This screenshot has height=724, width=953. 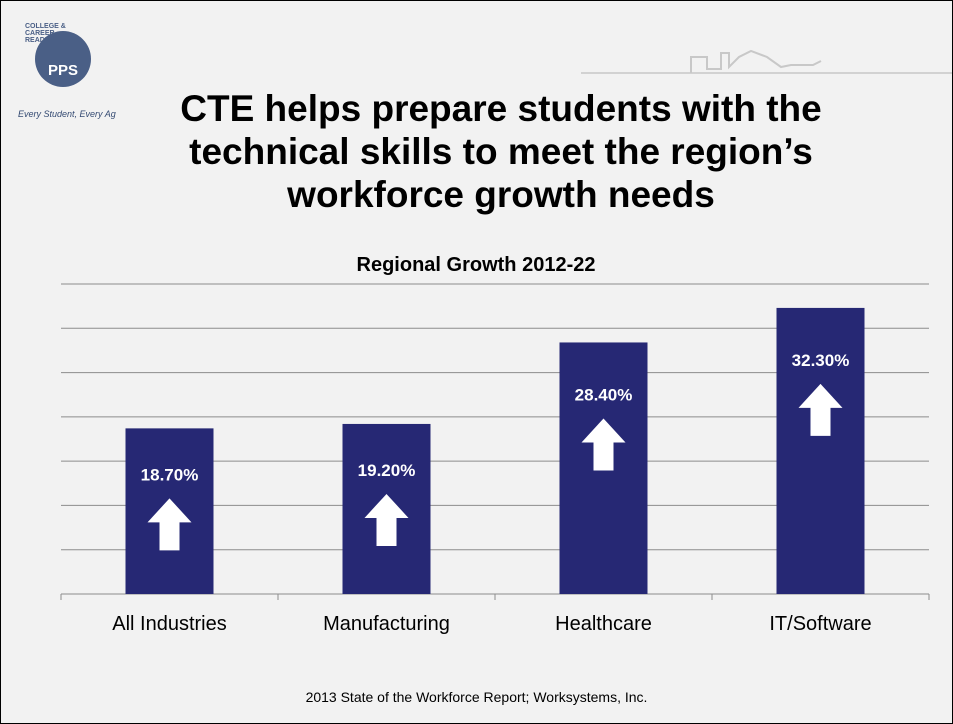 What do you see at coordinates (170, 474) in the screenshot?
I see `data-label: 18.70%` at bounding box center [170, 474].